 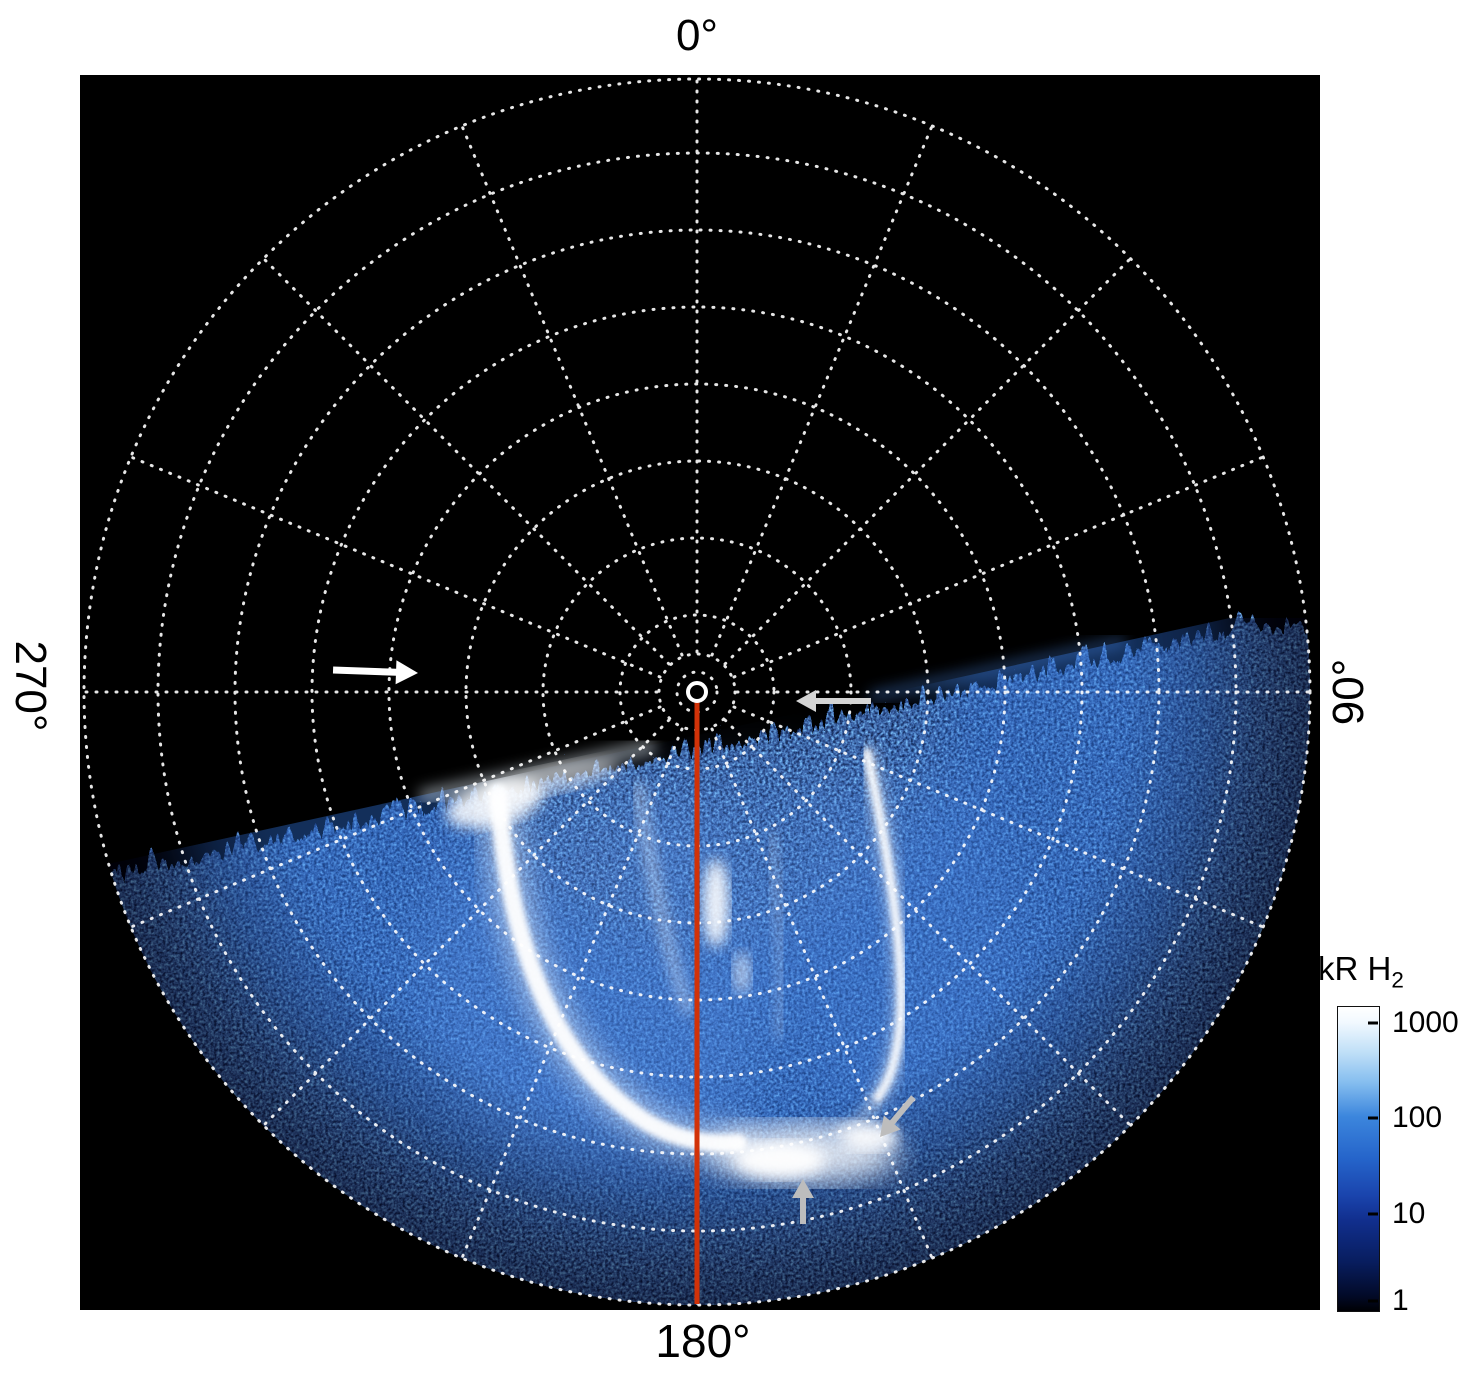 I want to click on colorbar-gradient, so click(x=1358, y=1159).